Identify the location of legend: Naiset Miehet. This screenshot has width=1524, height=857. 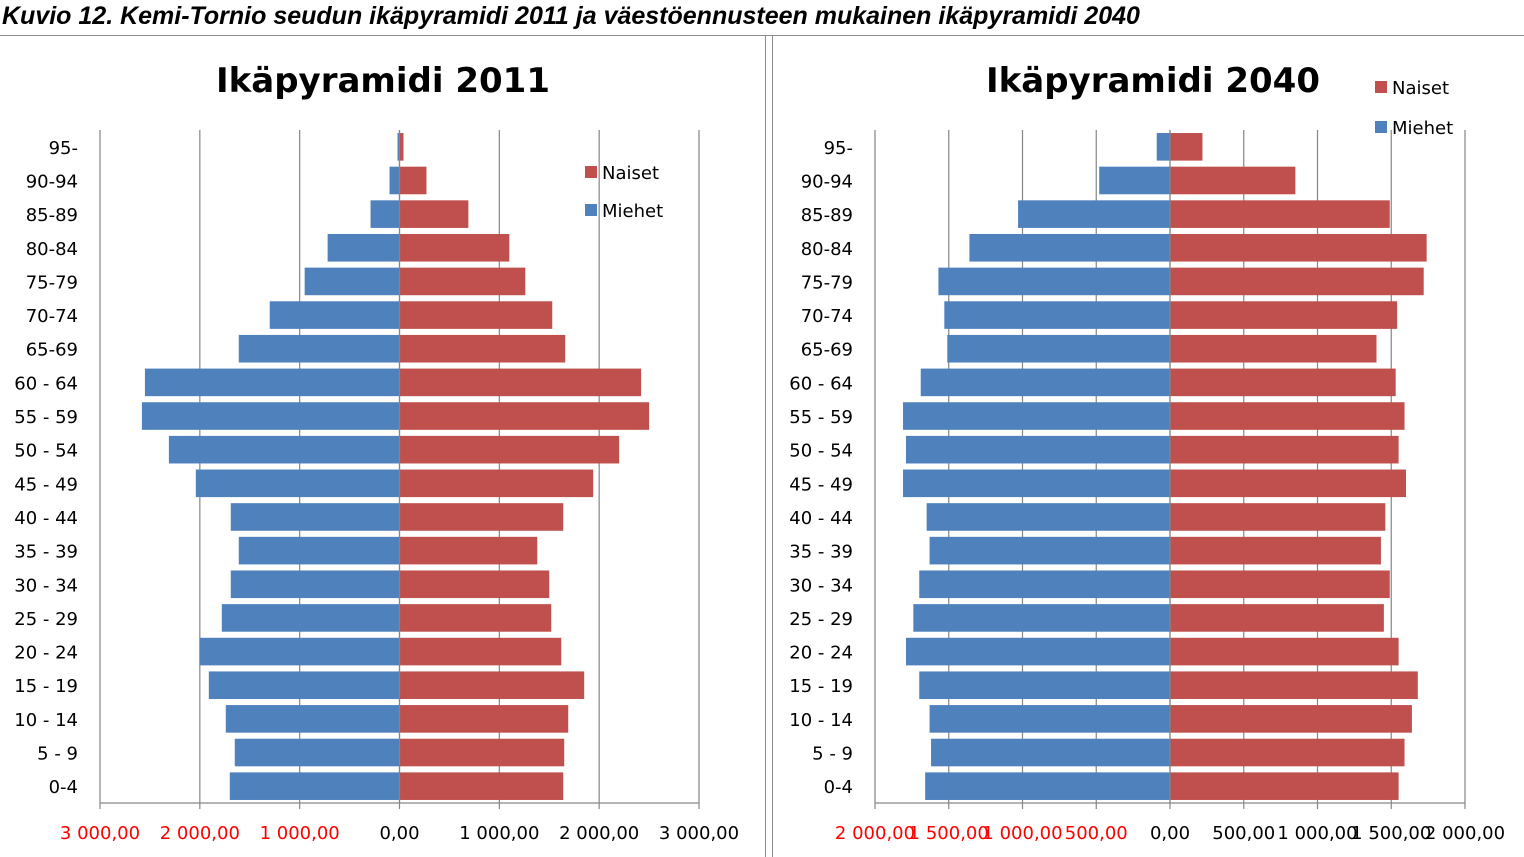
(624, 192).